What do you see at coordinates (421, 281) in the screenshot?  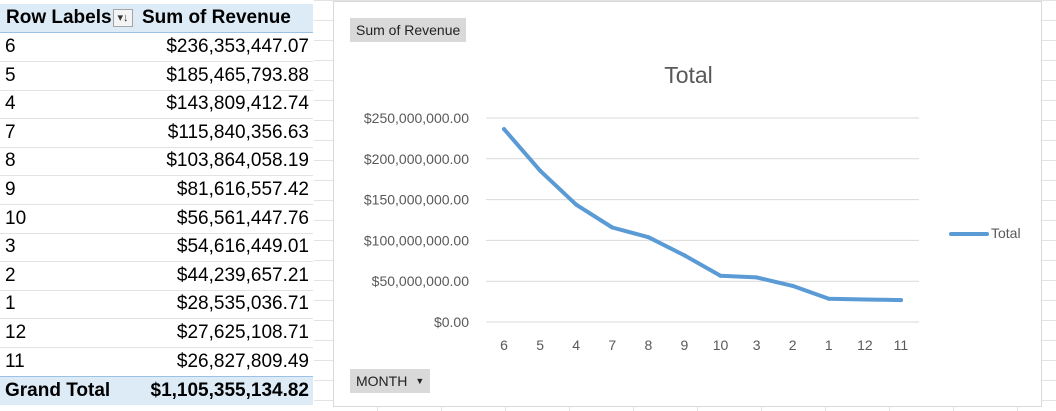 I see `y-tick-label: $50,000,000.00` at bounding box center [421, 281].